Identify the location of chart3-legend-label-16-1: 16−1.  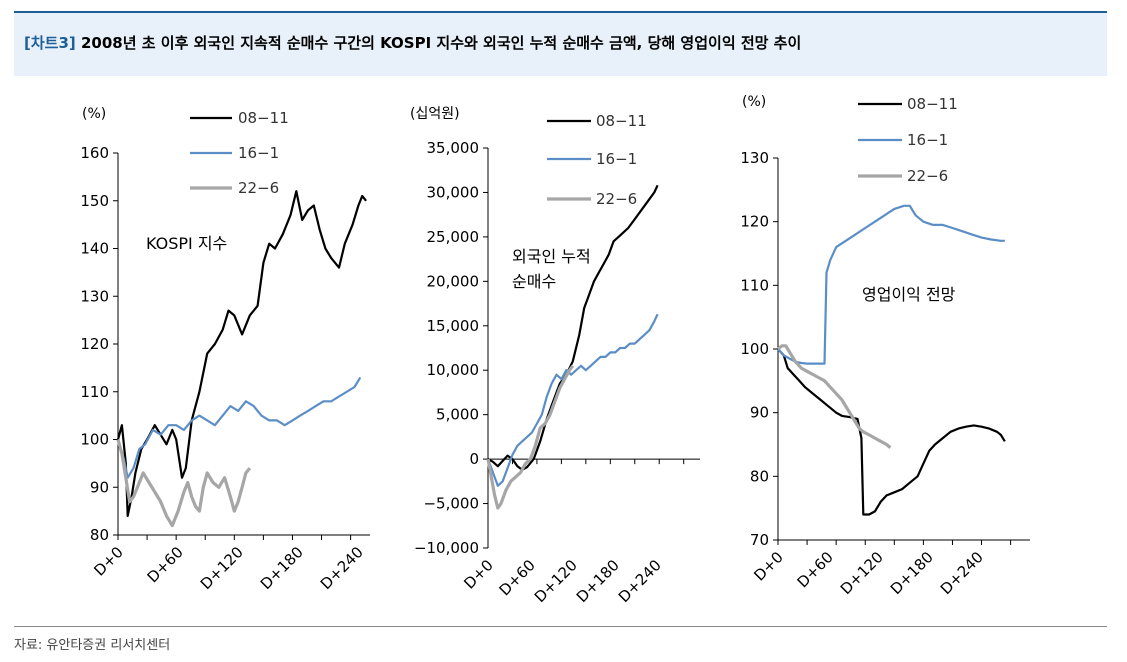
(927, 140).